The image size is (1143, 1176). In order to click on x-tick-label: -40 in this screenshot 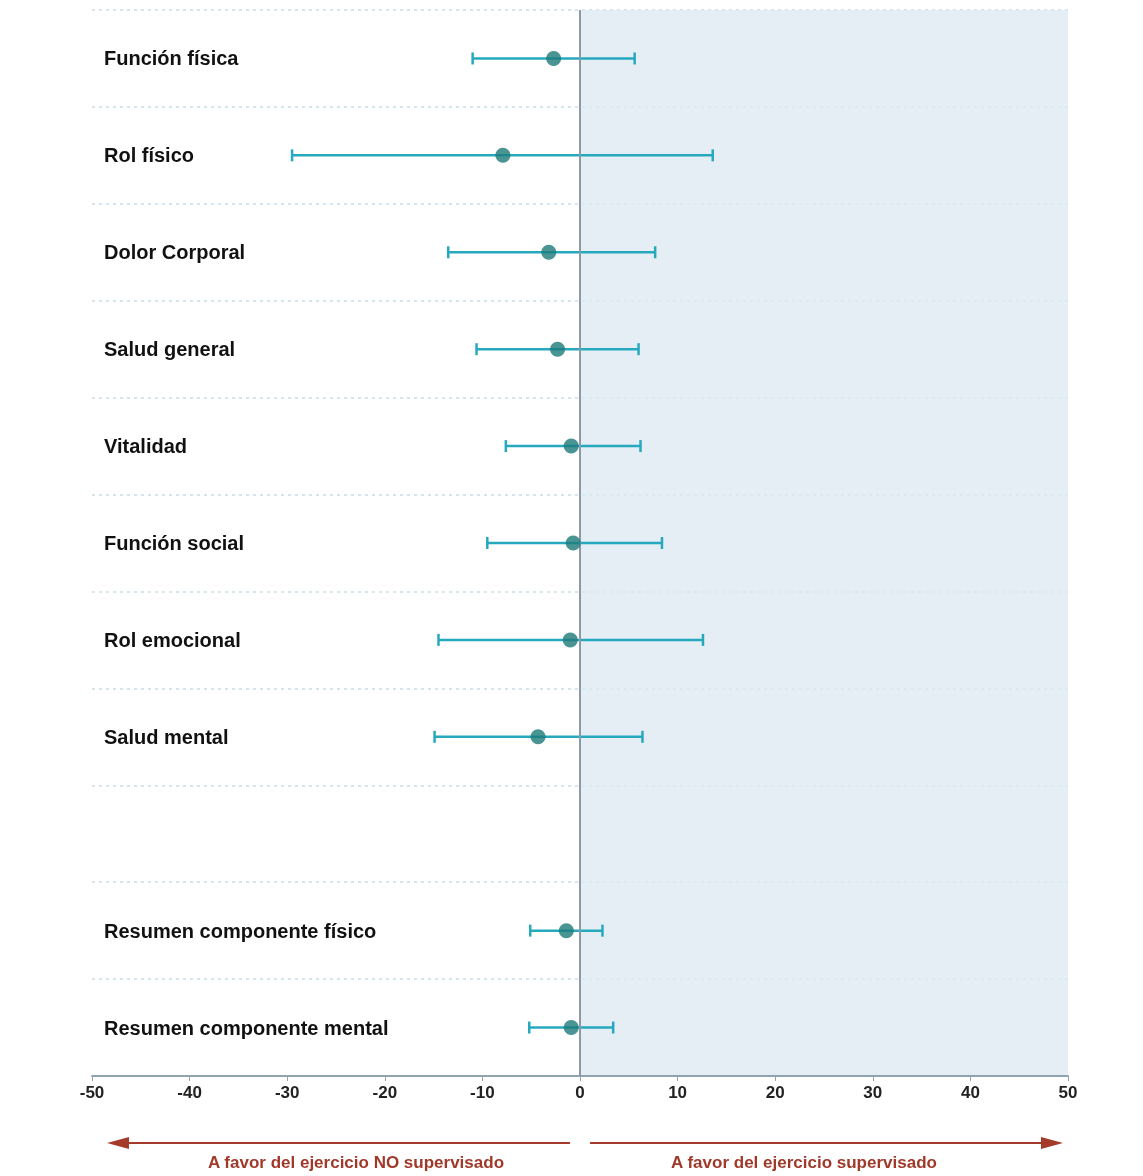, I will do `click(189, 1092)`.